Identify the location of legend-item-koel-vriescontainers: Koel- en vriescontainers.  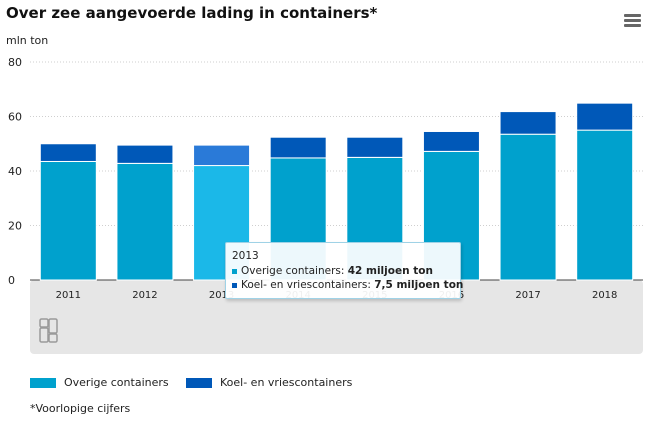
(269, 382).